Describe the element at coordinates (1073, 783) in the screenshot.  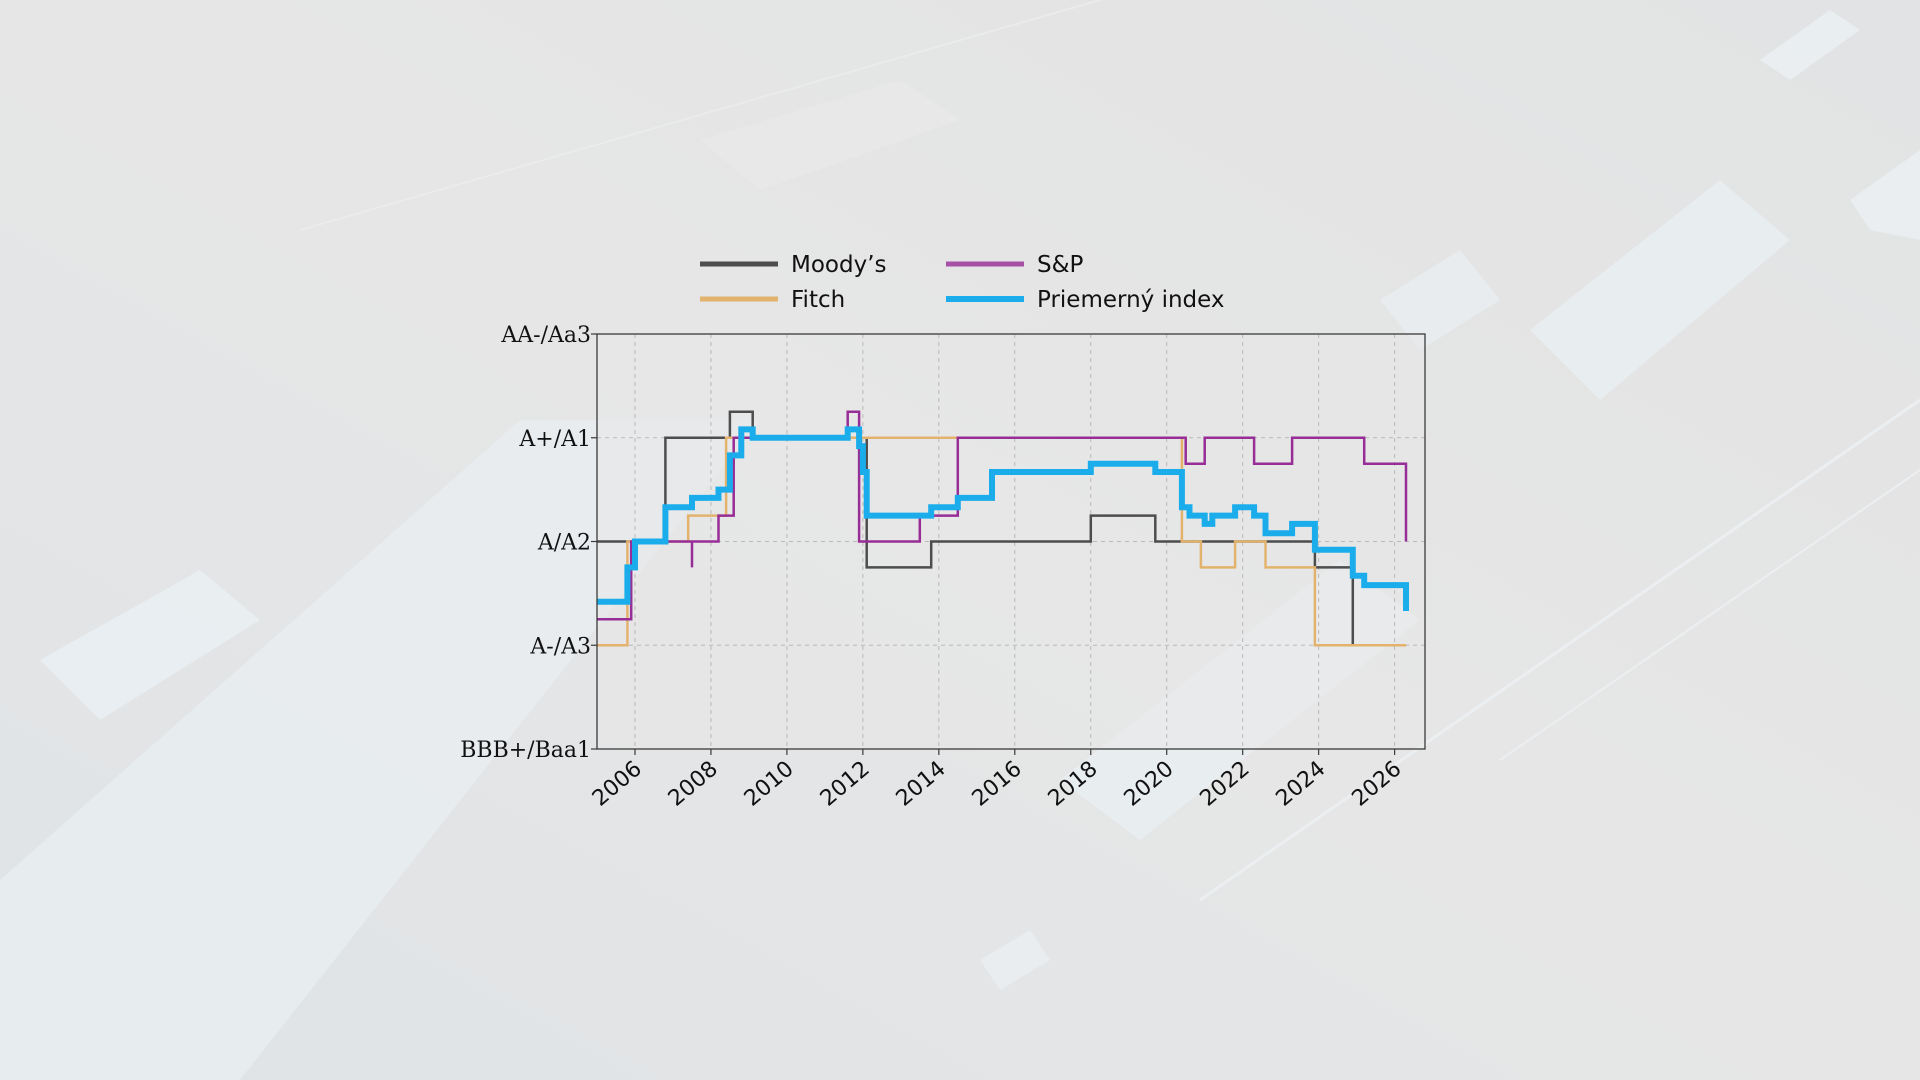
I see `x-tick-label-2018: 2018` at that location.